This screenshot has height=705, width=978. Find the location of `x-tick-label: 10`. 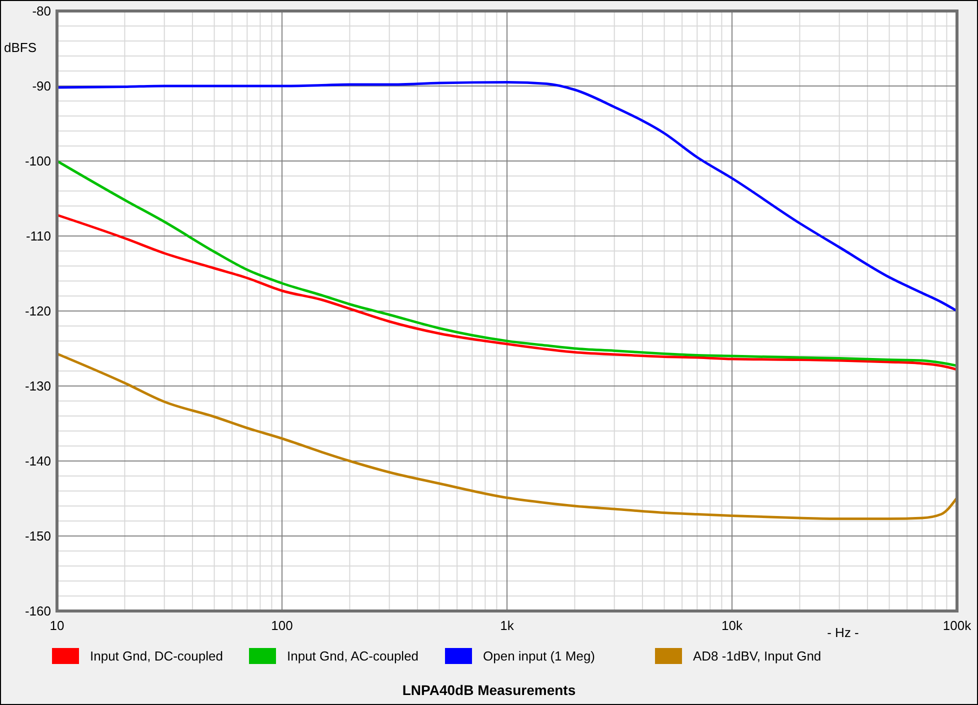

x-tick-label: 10 is located at coordinates (57, 625).